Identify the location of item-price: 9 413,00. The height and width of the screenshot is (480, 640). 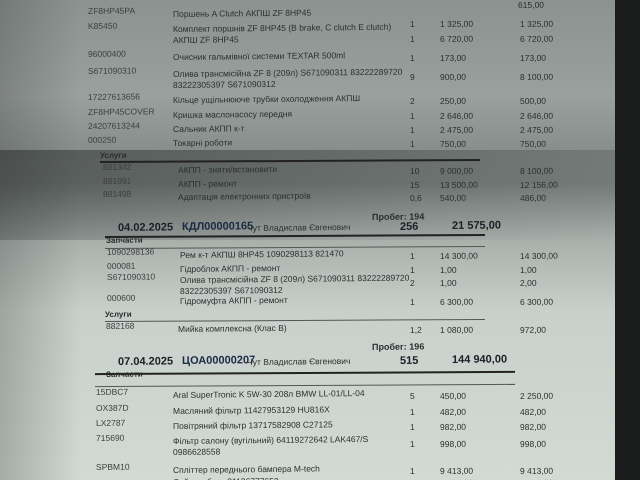
(456, 470).